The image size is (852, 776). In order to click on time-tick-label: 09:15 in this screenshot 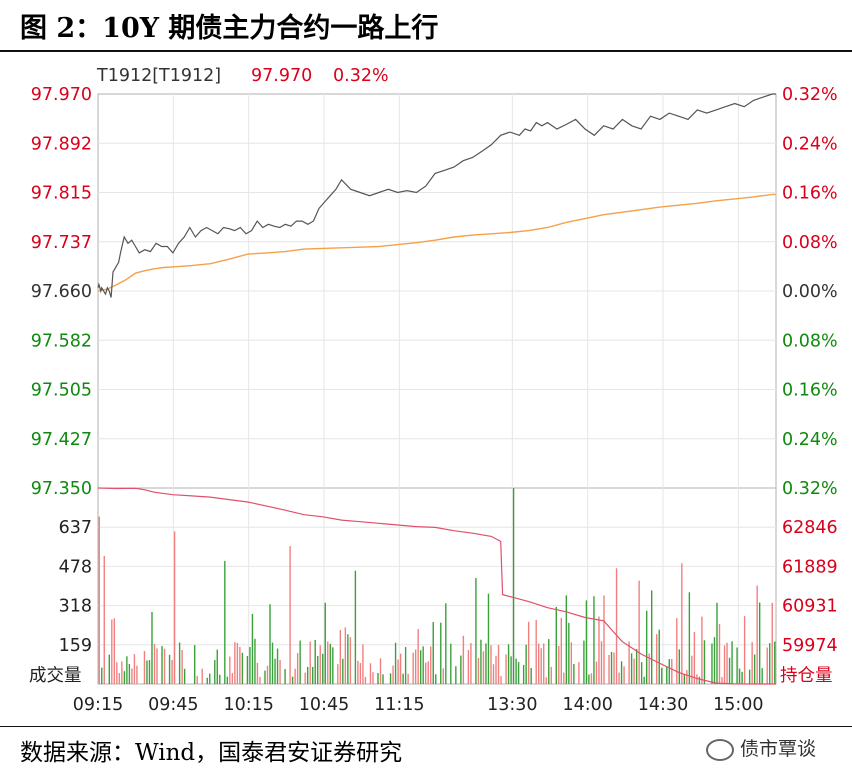, I will do `click(98, 705)`.